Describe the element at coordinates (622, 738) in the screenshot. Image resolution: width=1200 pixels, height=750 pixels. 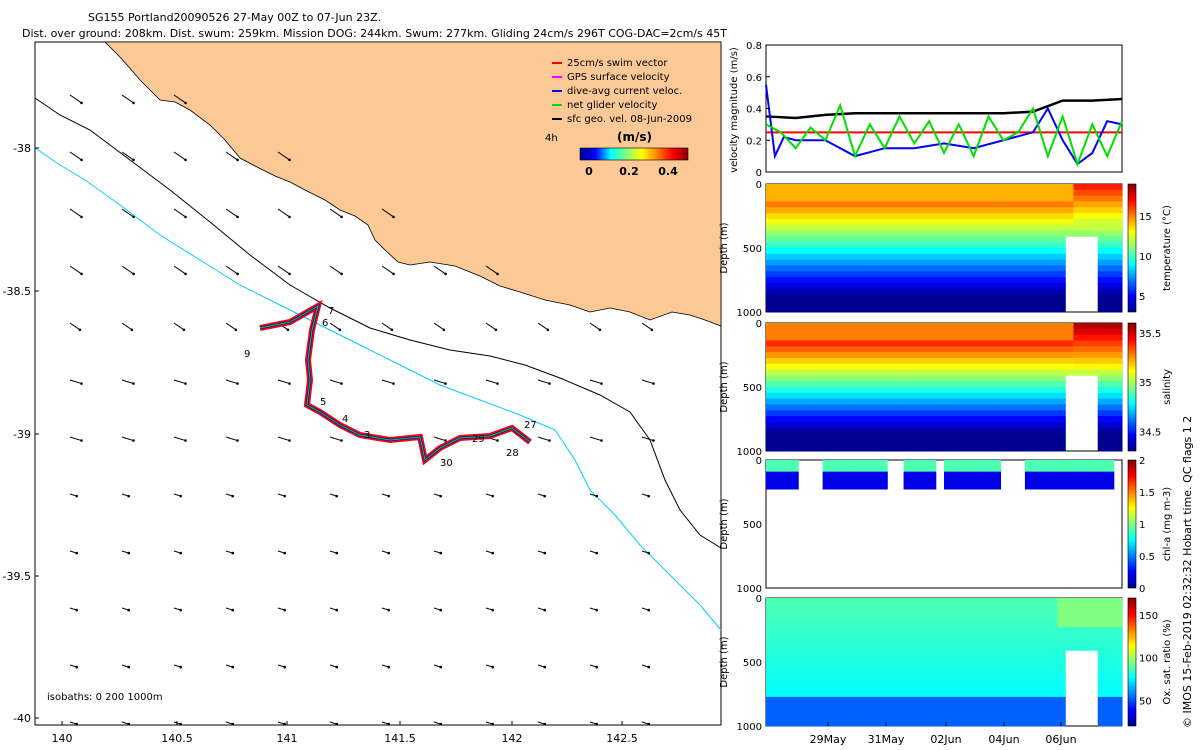
I see `map-x-tick-label: 142.5` at that location.